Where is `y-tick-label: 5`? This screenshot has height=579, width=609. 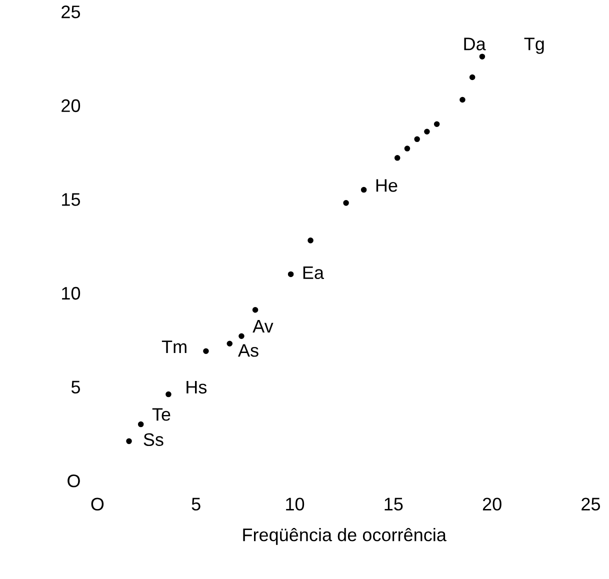 y-tick-label: 5 is located at coordinates (75, 387).